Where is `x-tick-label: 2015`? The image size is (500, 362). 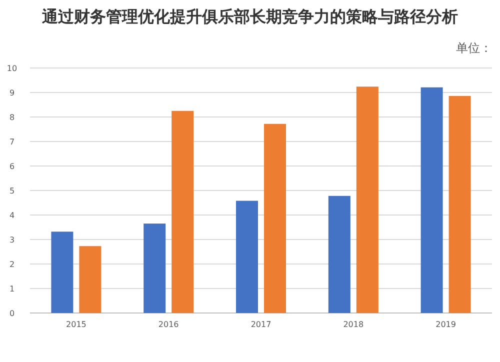
x-tick-label: 2015 is located at coordinates (76, 324).